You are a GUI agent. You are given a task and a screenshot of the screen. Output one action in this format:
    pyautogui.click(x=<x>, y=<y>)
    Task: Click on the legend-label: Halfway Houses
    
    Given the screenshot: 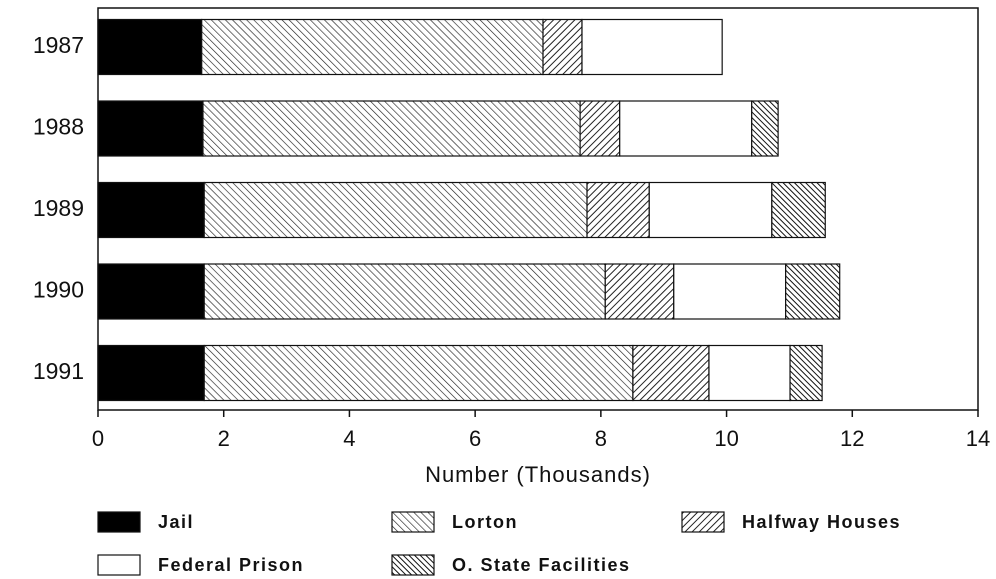 What is the action you would take?
    pyautogui.click(x=821, y=522)
    